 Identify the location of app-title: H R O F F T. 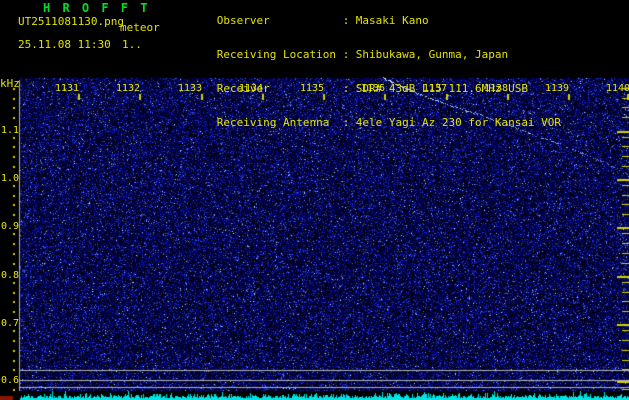
(96, 8).